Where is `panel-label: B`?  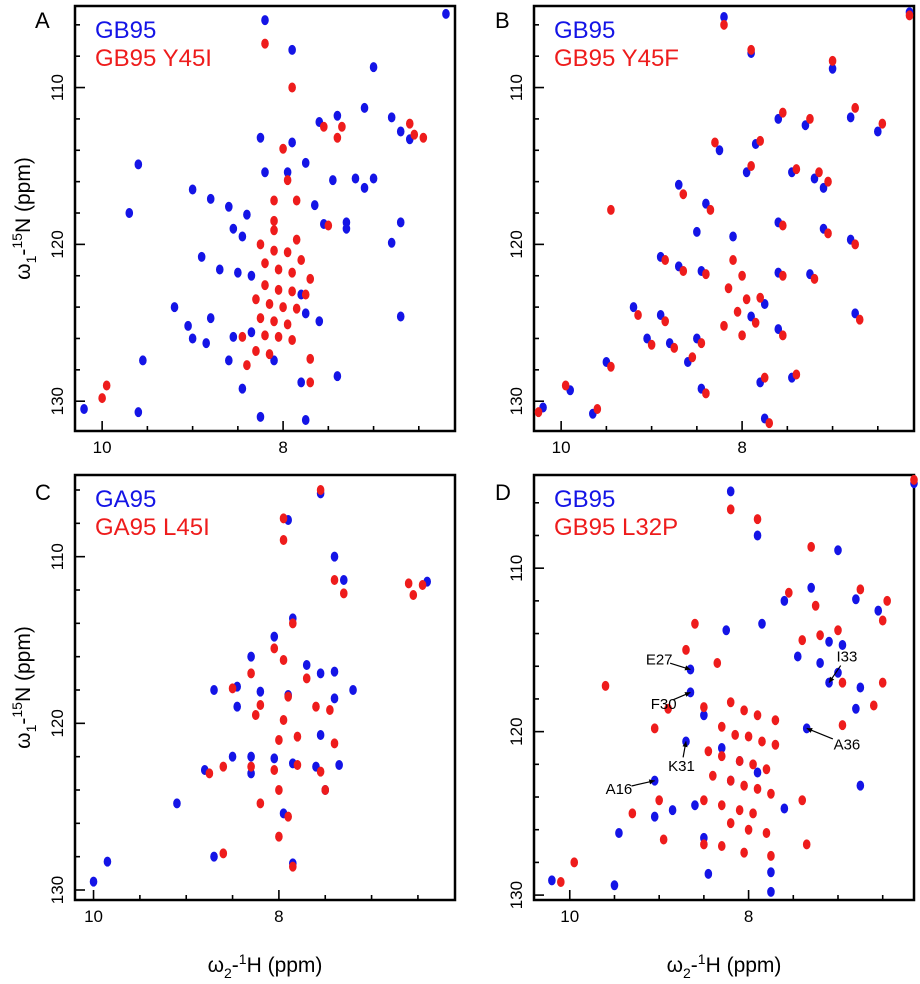 panel-label: B is located at coordinates (502, 20).